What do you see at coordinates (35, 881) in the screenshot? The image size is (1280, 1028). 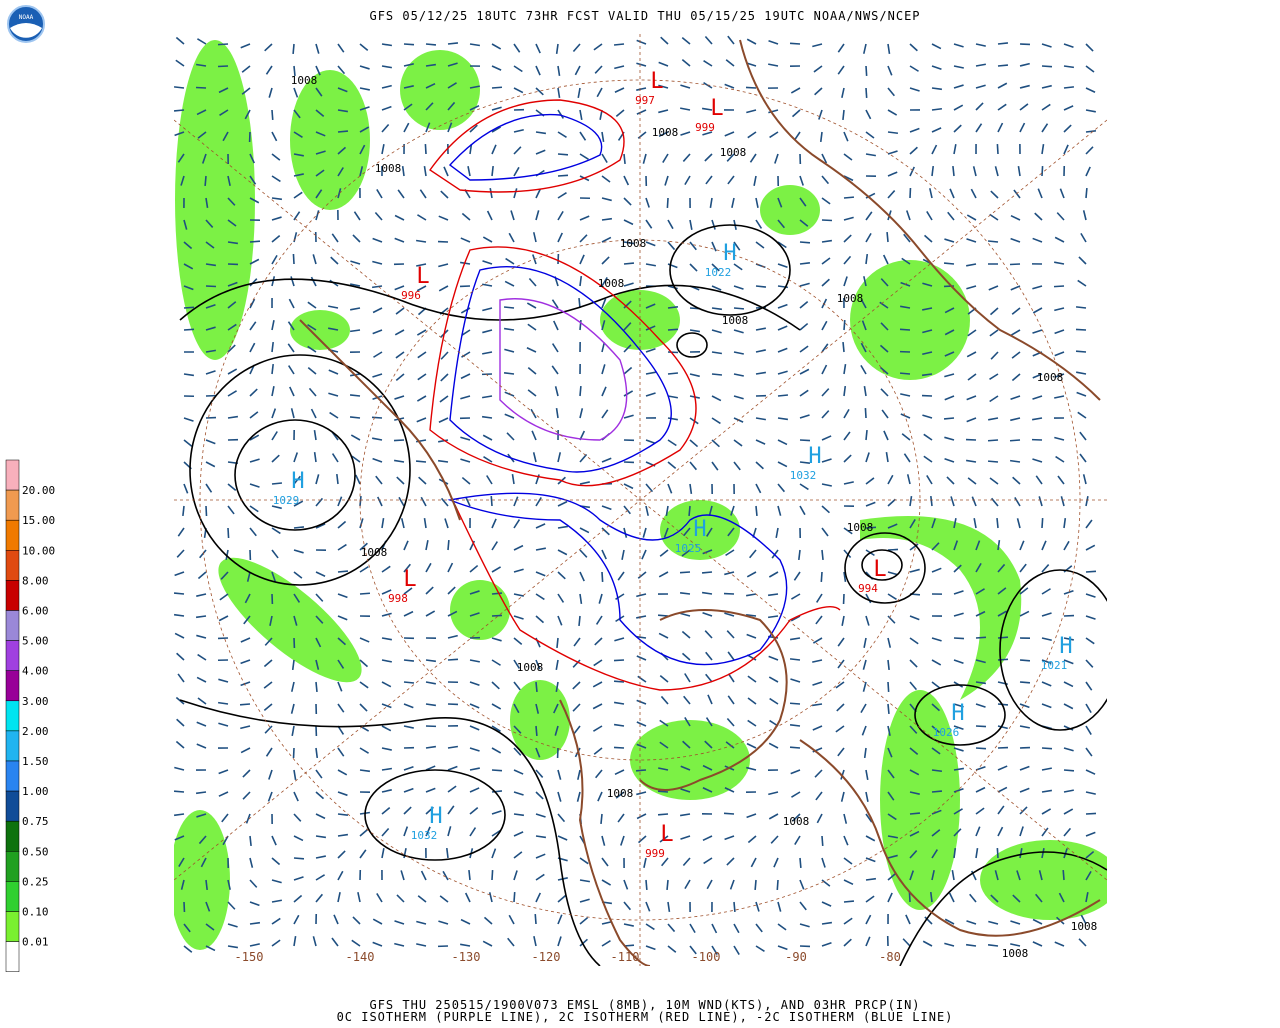 I see `legend-label: 0.25` at bounding box center [35, 881].